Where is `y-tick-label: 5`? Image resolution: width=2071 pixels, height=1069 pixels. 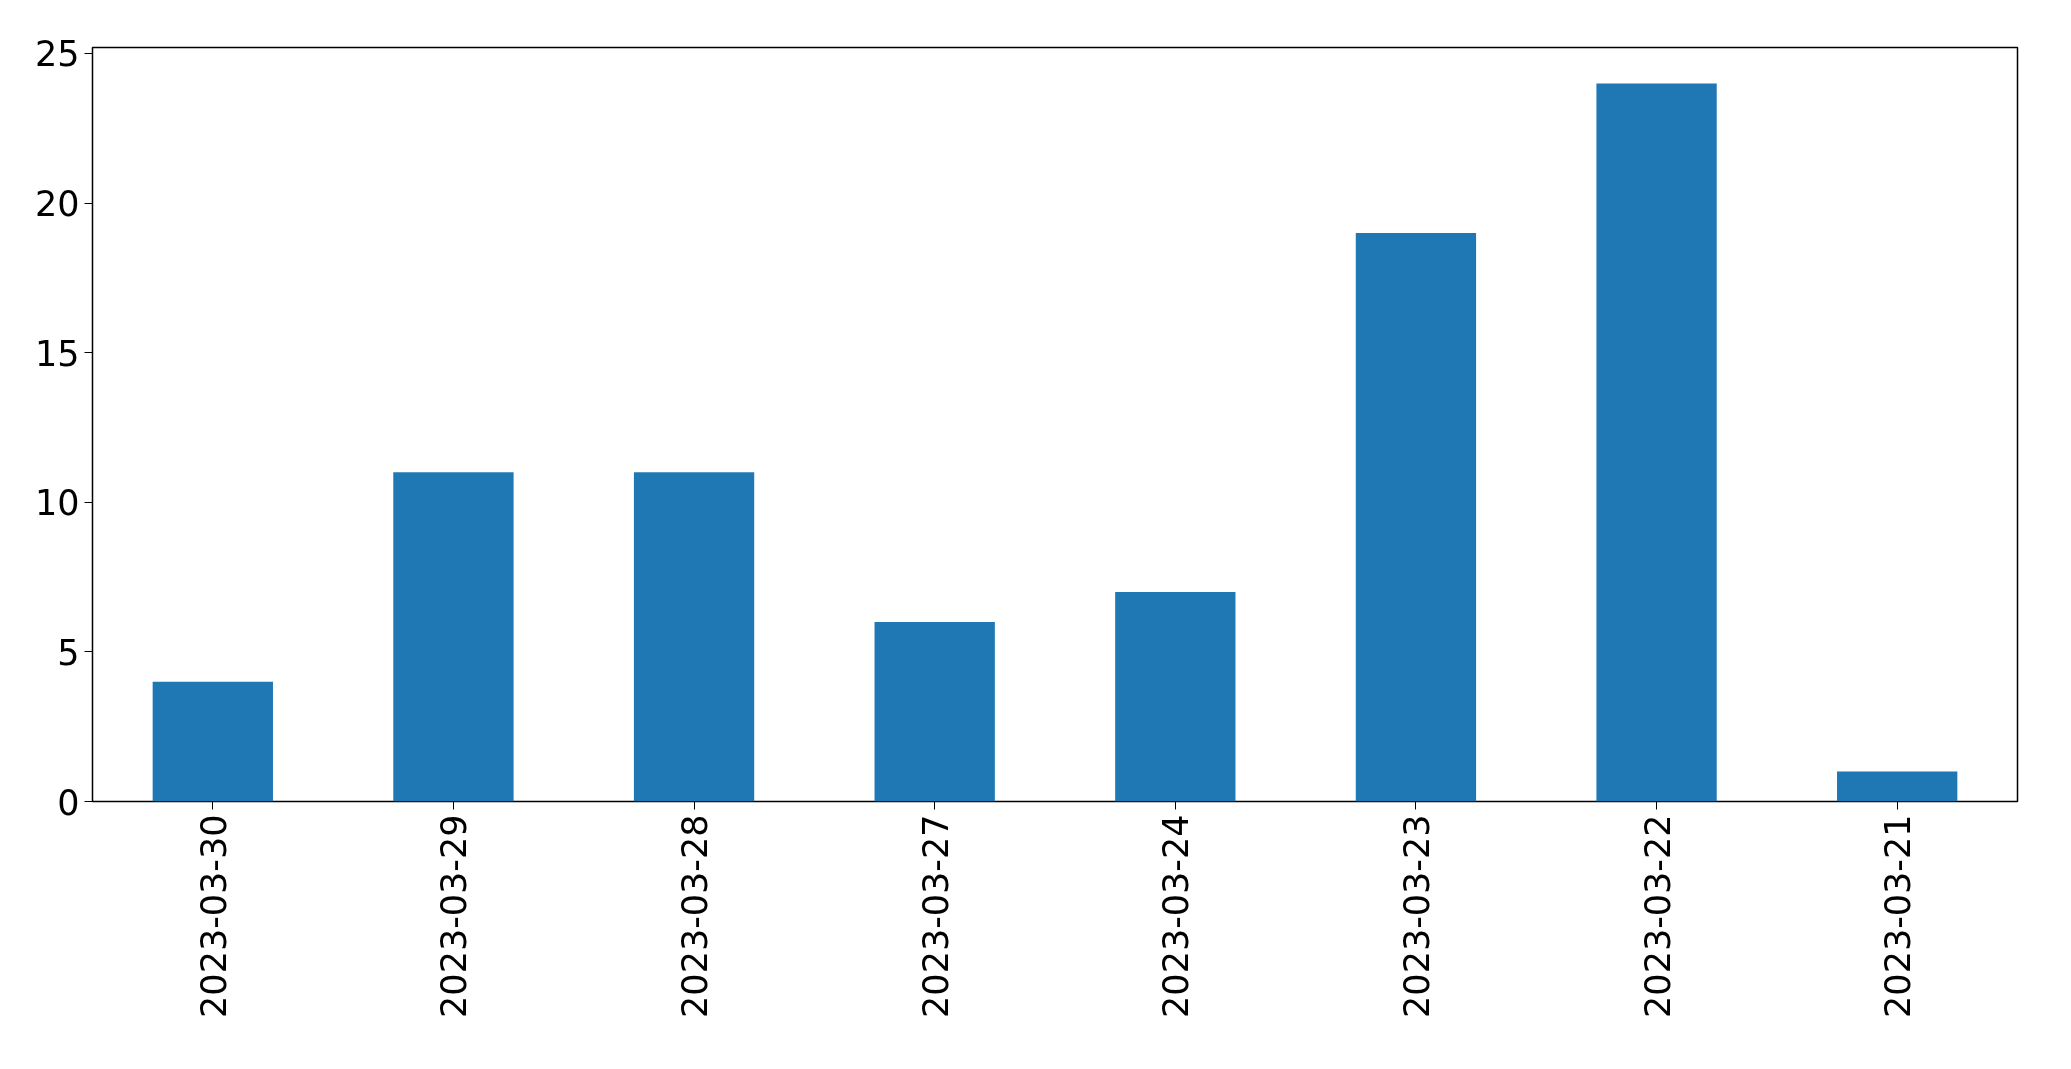
y-tick-label: 5 is located at coordinates (68, 652).